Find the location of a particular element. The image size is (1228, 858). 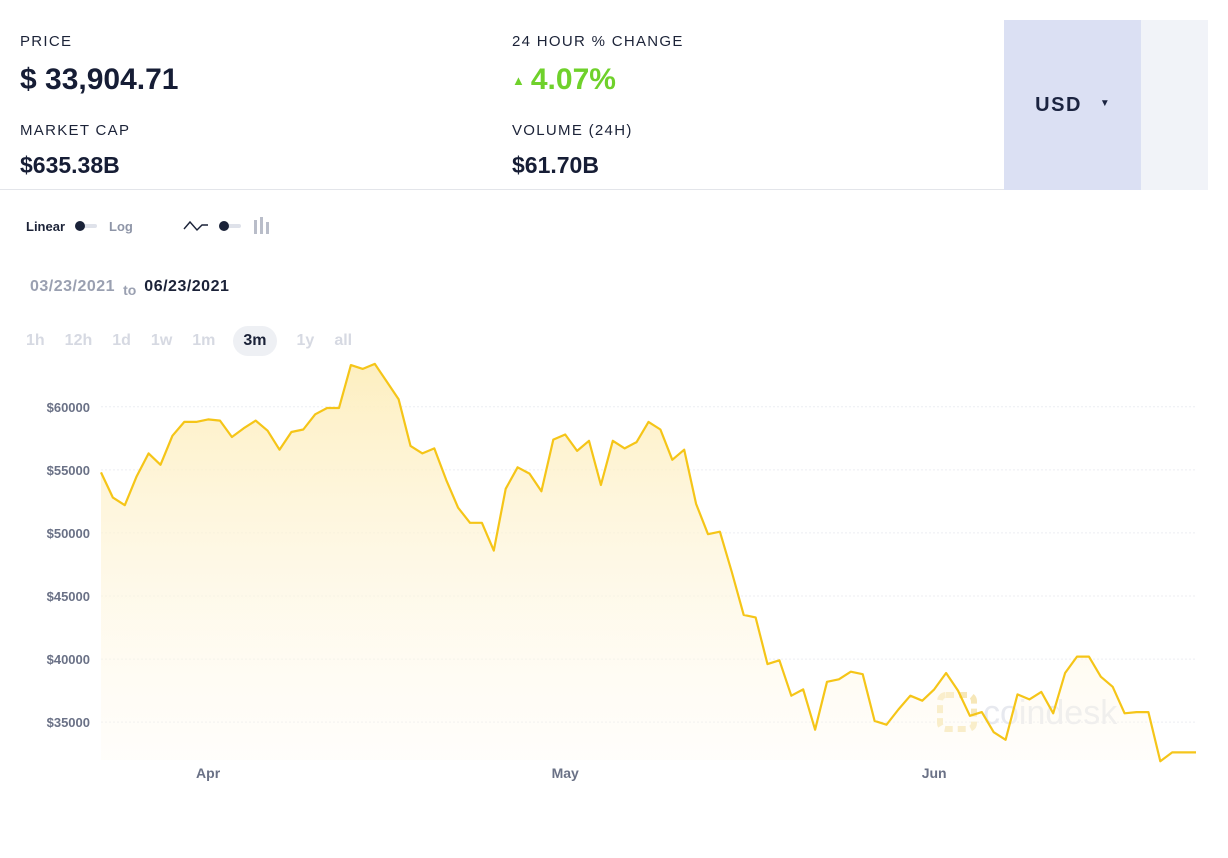

date-to: 06/23/2021 is located at coordinates (187, 286).